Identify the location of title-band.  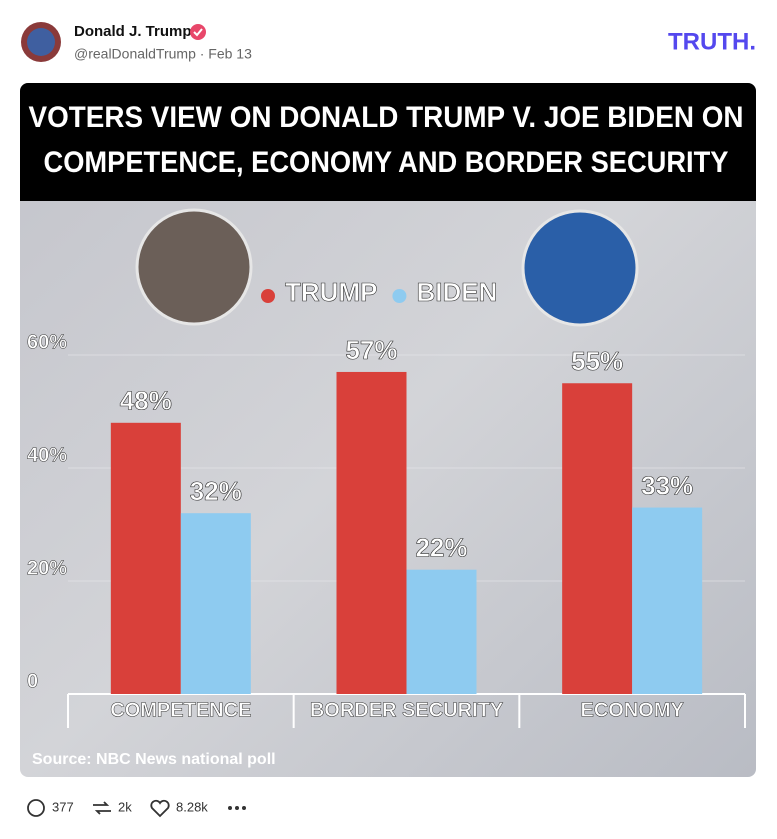
(388, 142).